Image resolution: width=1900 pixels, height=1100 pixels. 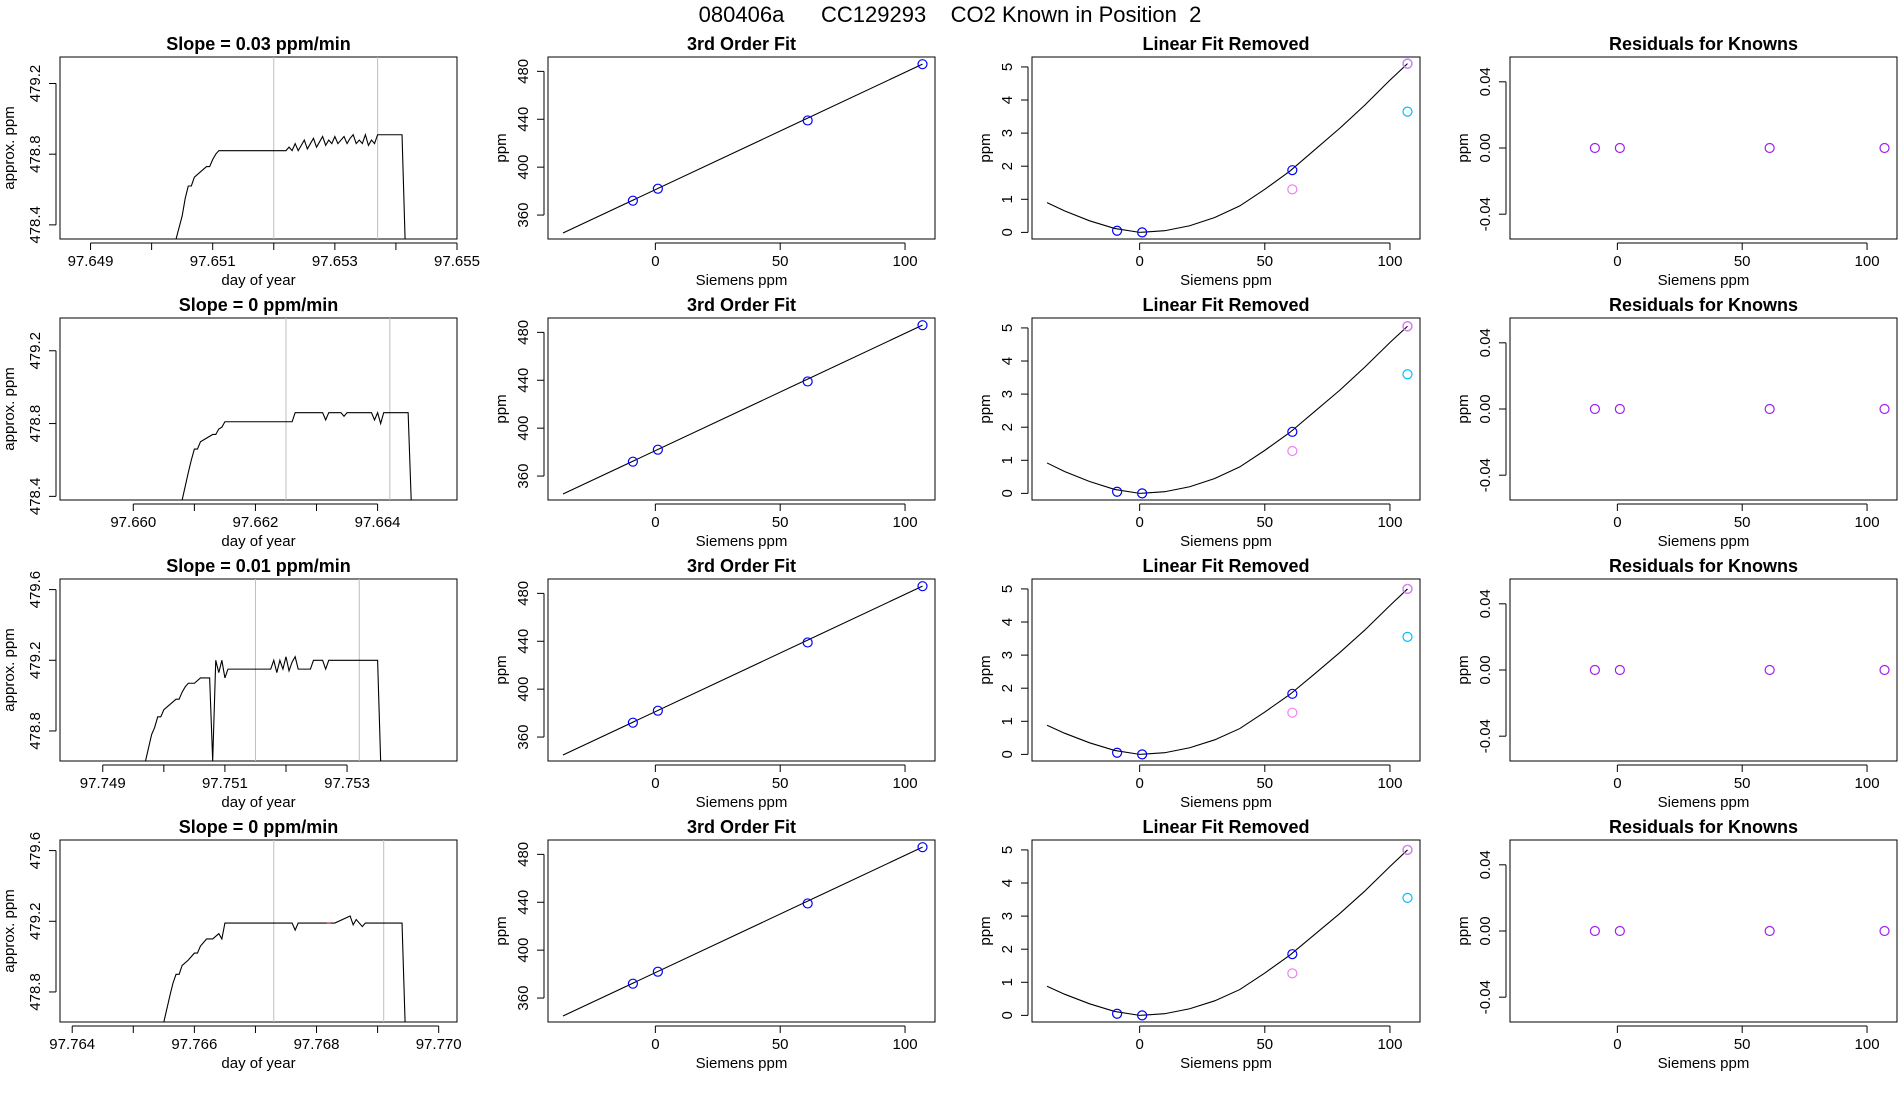 I want to click on fit-line, so click(x=742, y=409).